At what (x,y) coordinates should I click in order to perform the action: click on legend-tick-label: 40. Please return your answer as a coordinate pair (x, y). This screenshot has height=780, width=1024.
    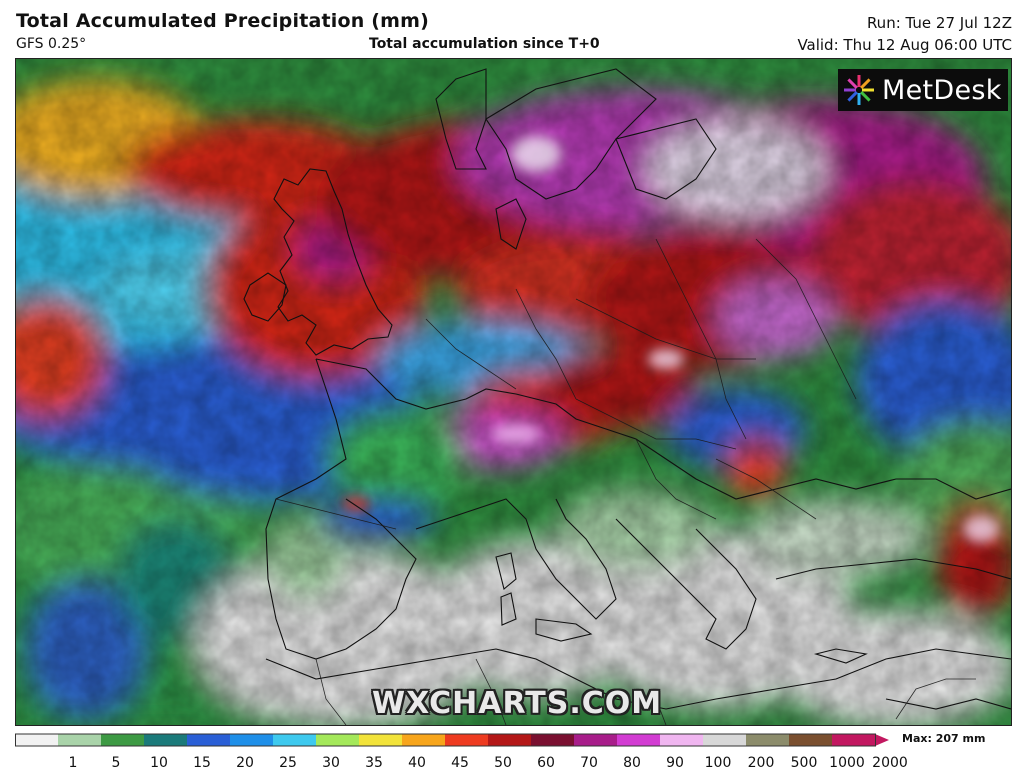
    Looking at the image, I should click on (417, 763).